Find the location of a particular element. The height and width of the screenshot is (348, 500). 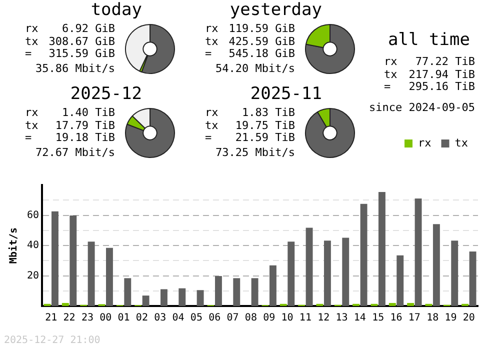

x-tick-label: 11 is located at coordinates (305, 318).